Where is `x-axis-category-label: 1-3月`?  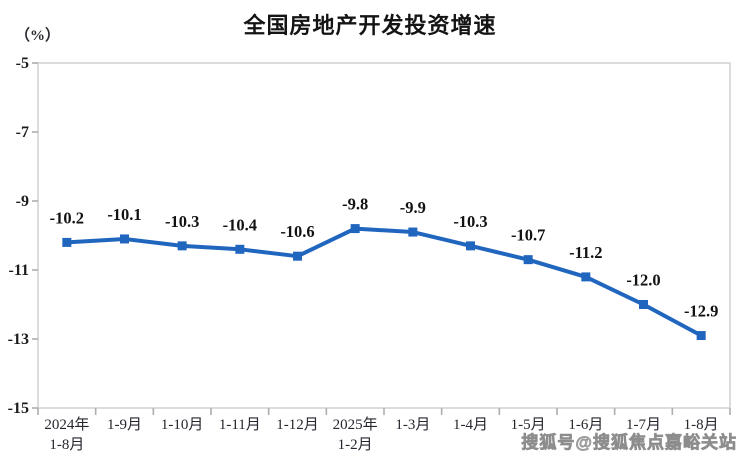 x-axis-category-label: 1-3月 is located at coordinates (412, 425).